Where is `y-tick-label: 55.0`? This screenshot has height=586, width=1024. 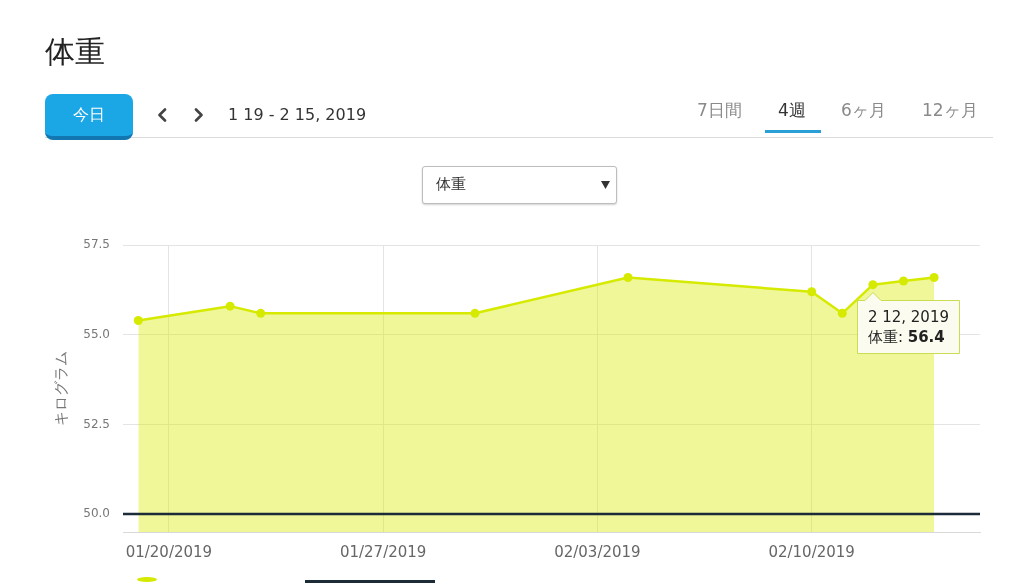 y-tick-label: 55.0 is located at coordinates (96, 333).